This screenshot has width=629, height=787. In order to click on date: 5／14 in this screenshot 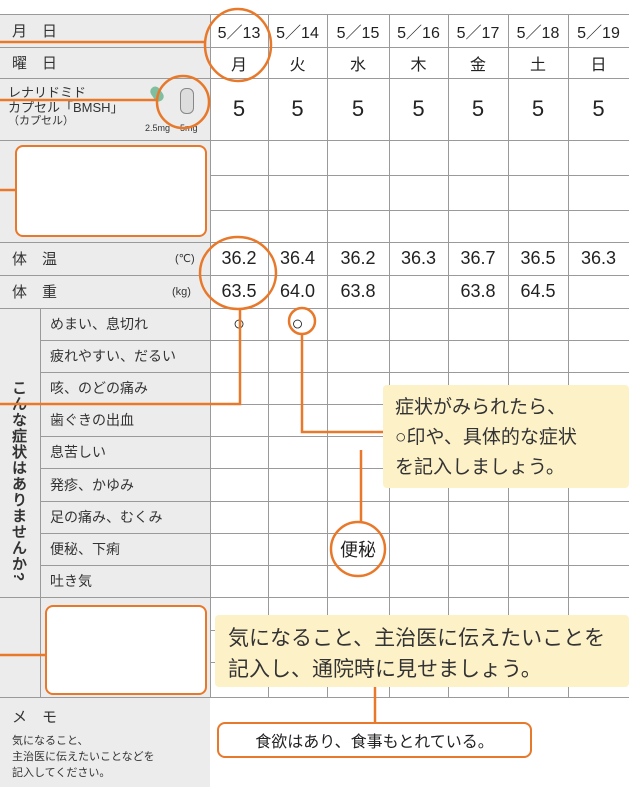, I will do `click(297, 33)`.